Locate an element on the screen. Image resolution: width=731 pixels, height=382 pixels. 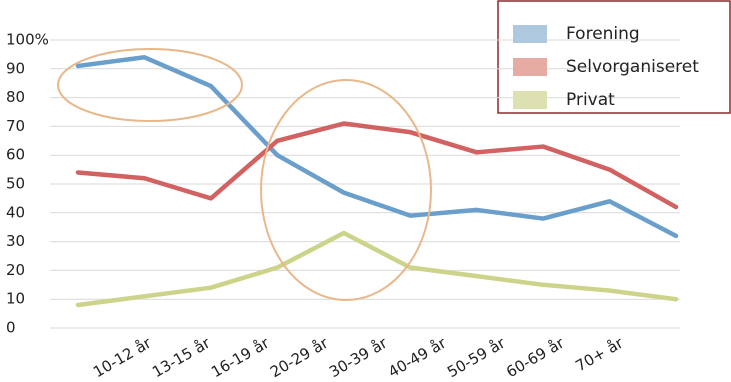
y-tick-label: 80 is located at coordinates (15, 97).